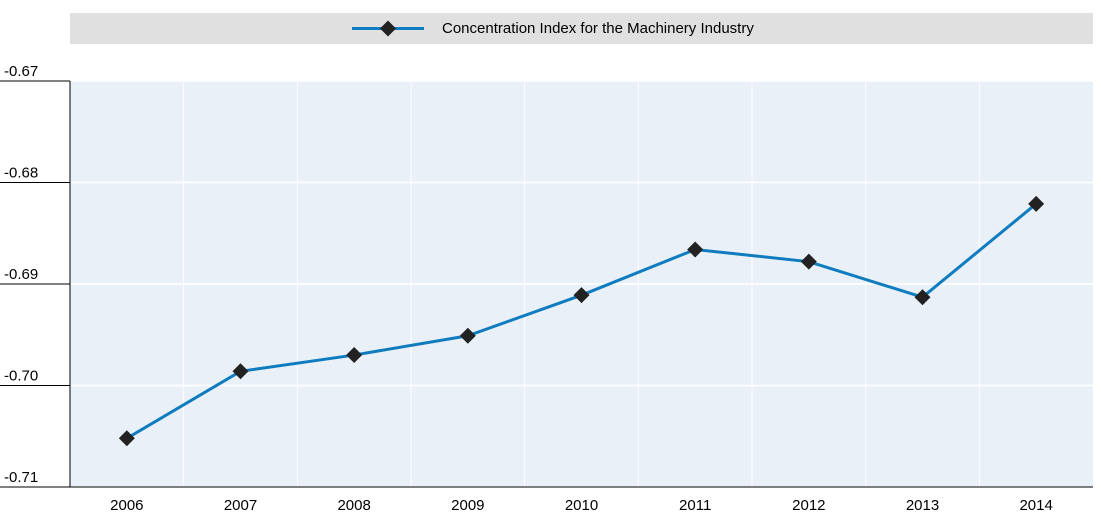 The width and height of the screenshot is (1101, 524). I want to click on y-tick-label: -0.71, so click(21, 477).